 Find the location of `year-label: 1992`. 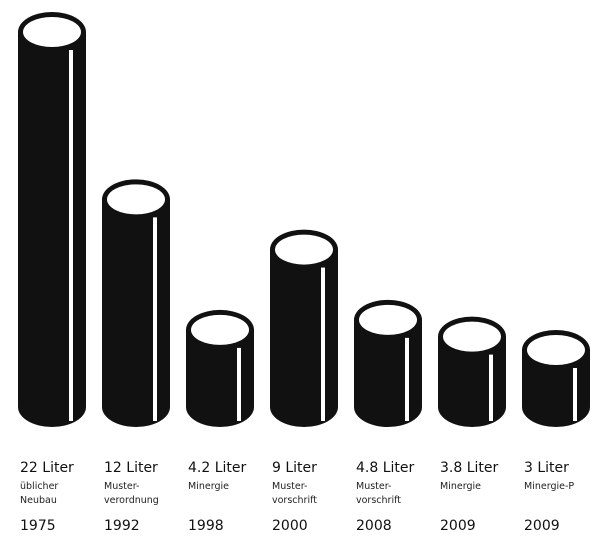

year-label: 1992 is located at coordinates (122, 526).